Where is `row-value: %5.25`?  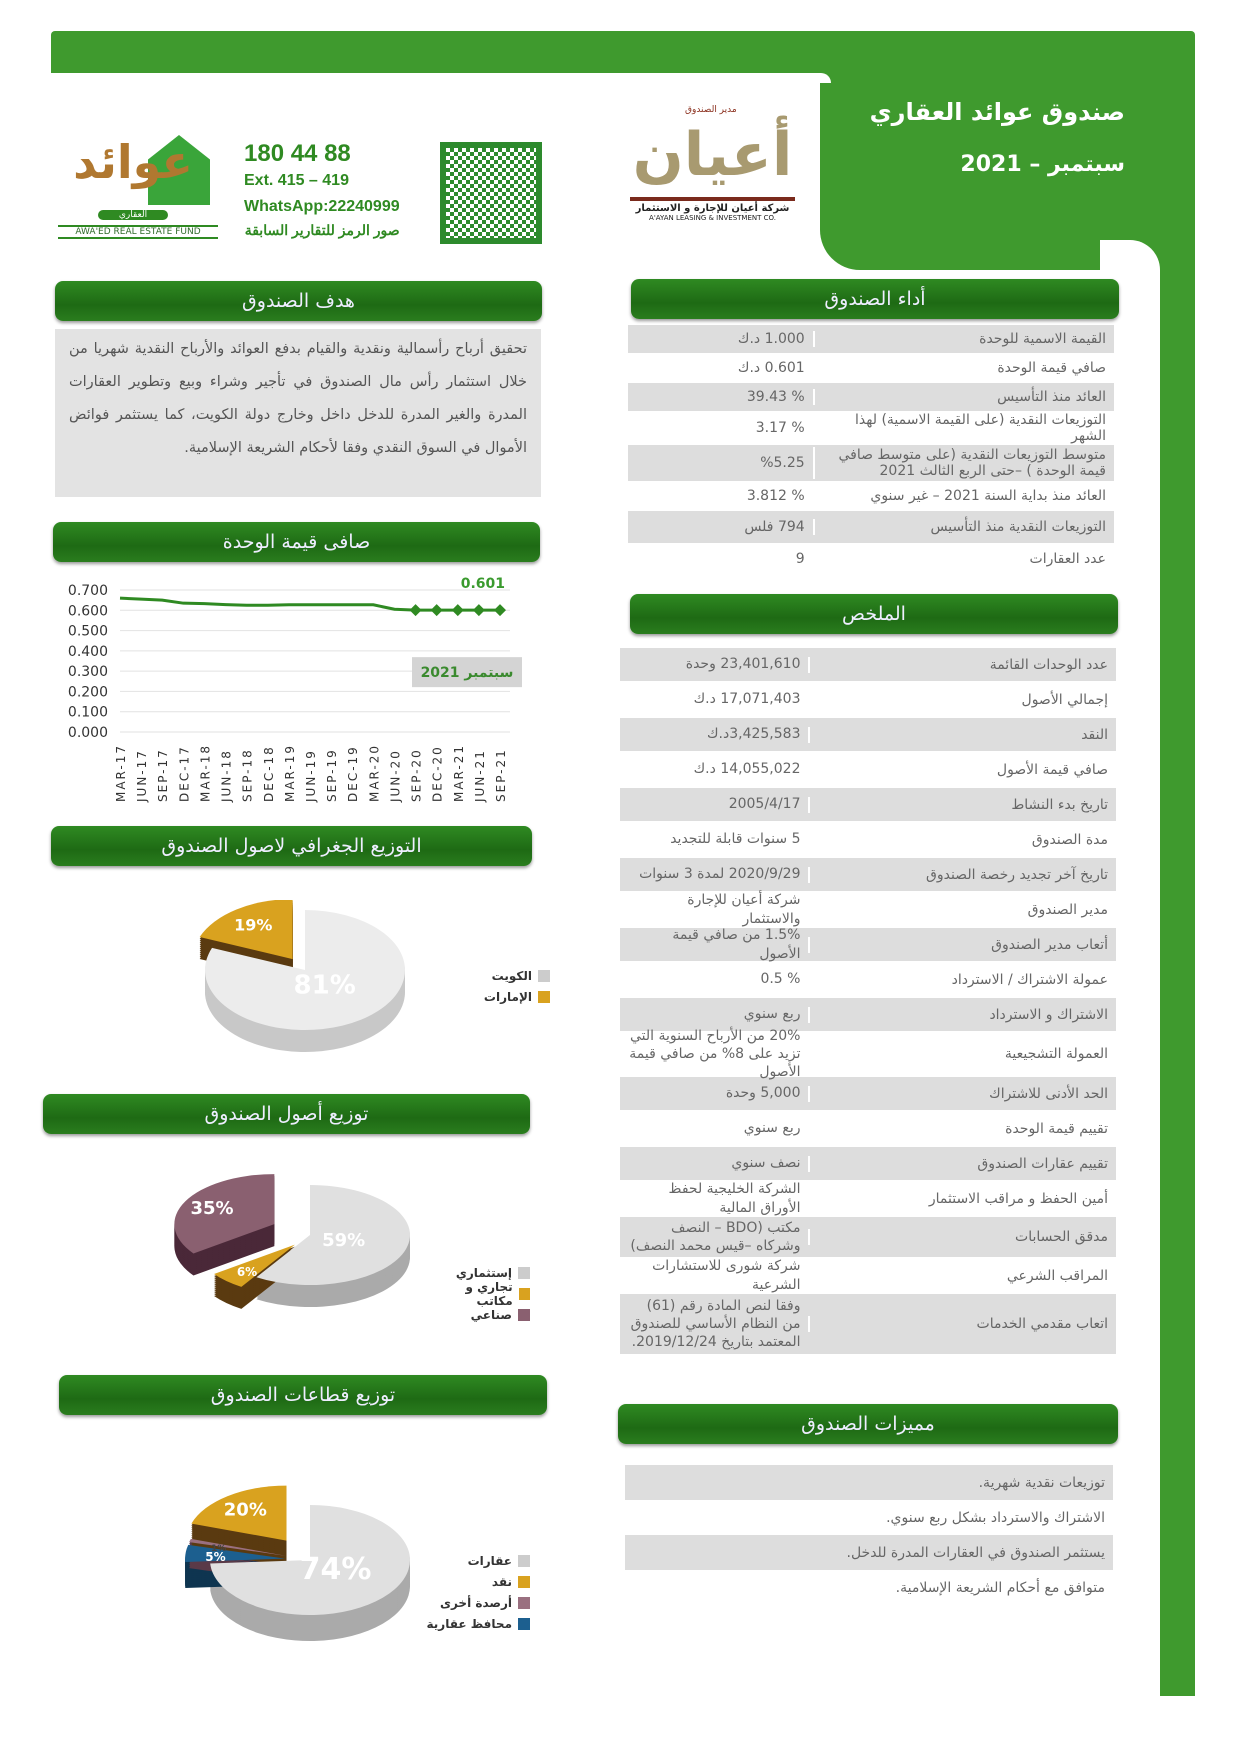 row-value: %5.25 is located at coordinates (782, 462).